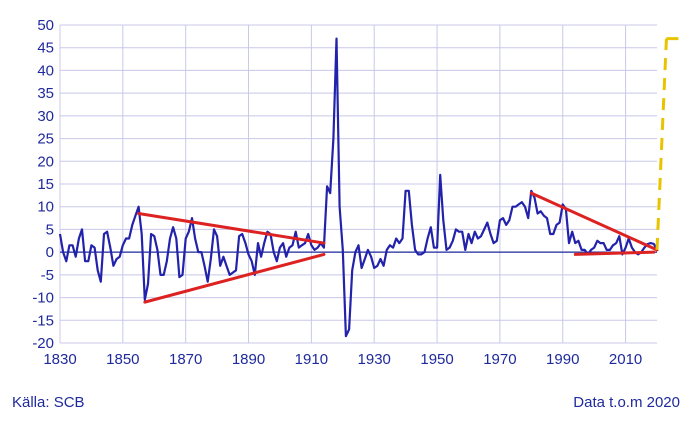 This screenshot has height=427, width=690. What do you see at coordinates (342, 359) in the screenshot?
I see `x-axis-ticks: 1830 1850 1870 1890 1910 1930 1950 1970 1990 2010` at bounding box center [342, 359].